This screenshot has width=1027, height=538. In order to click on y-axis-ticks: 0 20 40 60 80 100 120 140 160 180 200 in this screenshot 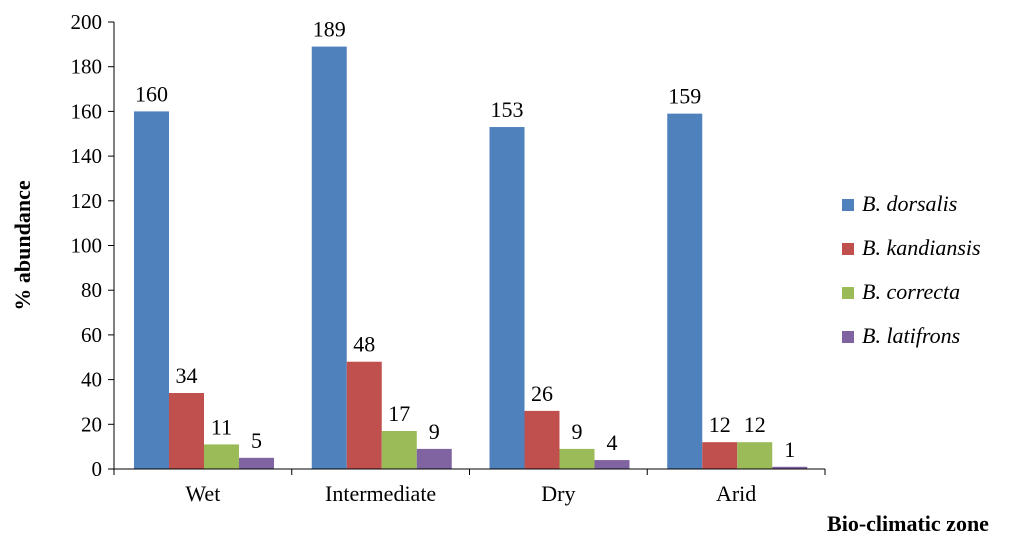, I will do `click(92, 245)`.